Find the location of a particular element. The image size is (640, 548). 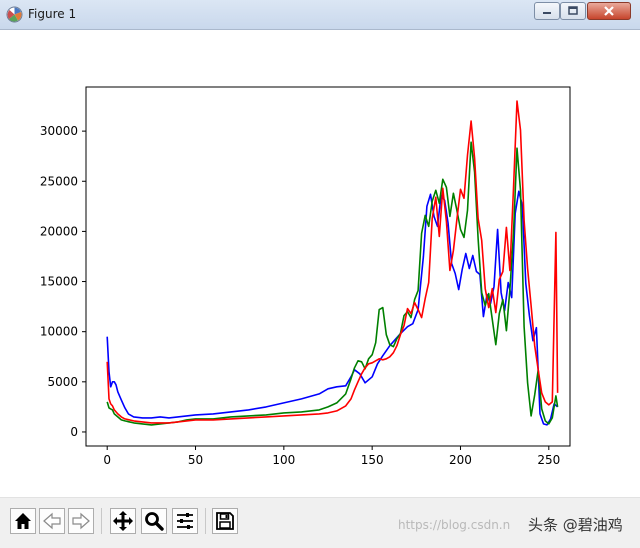

brand-watermark: 头条 @碧油鸡 is located at coordinates (575, 525).